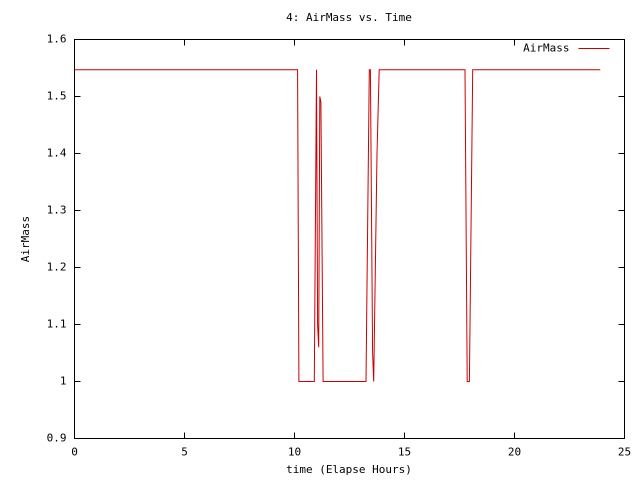  What do you see at coordinates (514, 452) in the screenshot?
I see `x-tick-label: 20` at bounding box center [514, 452].